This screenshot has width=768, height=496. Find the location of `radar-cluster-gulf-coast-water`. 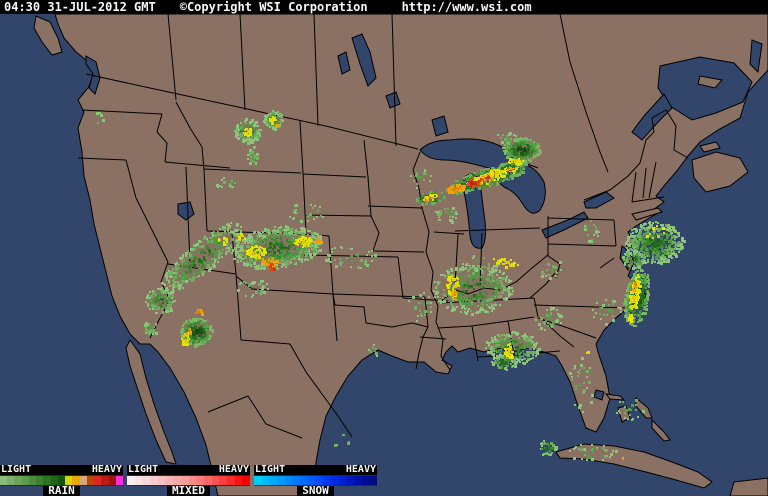

radar-cluster-gulf-coast-water is located at coordinates (504, 362).